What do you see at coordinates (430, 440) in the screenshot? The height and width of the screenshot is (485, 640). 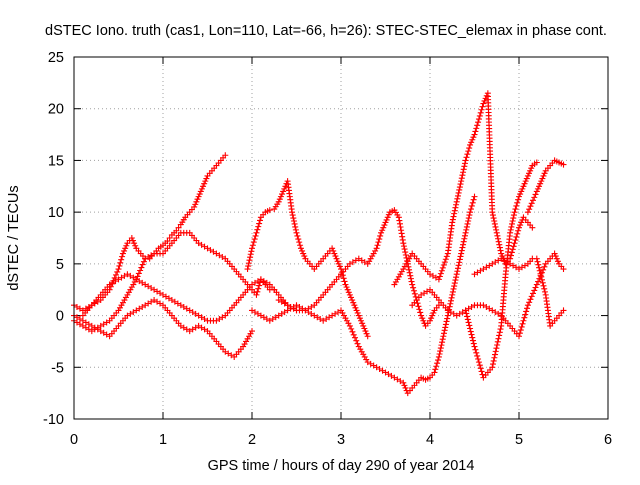 I see `x-tick-label: 4` at bounding box center [430, 440].